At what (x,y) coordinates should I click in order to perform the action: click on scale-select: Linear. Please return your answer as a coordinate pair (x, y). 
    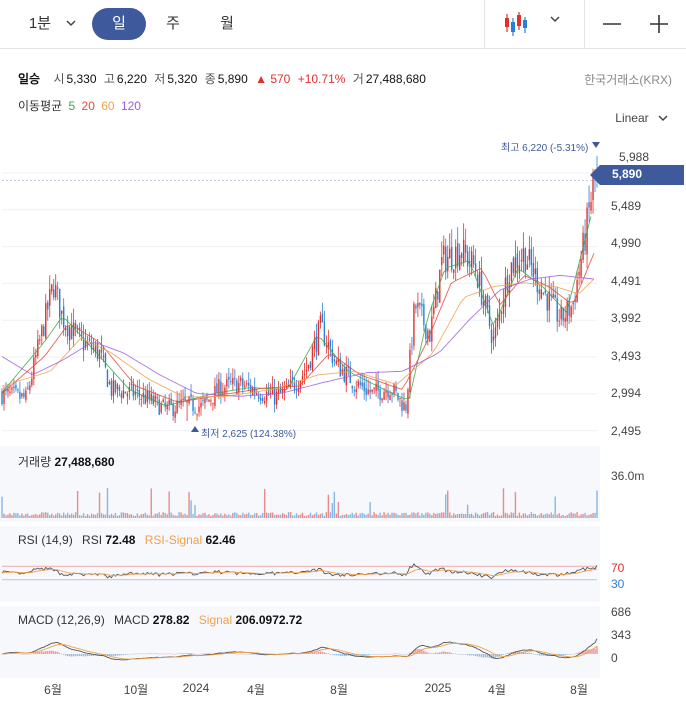
    Looking at the image, I should click on (641, 118).